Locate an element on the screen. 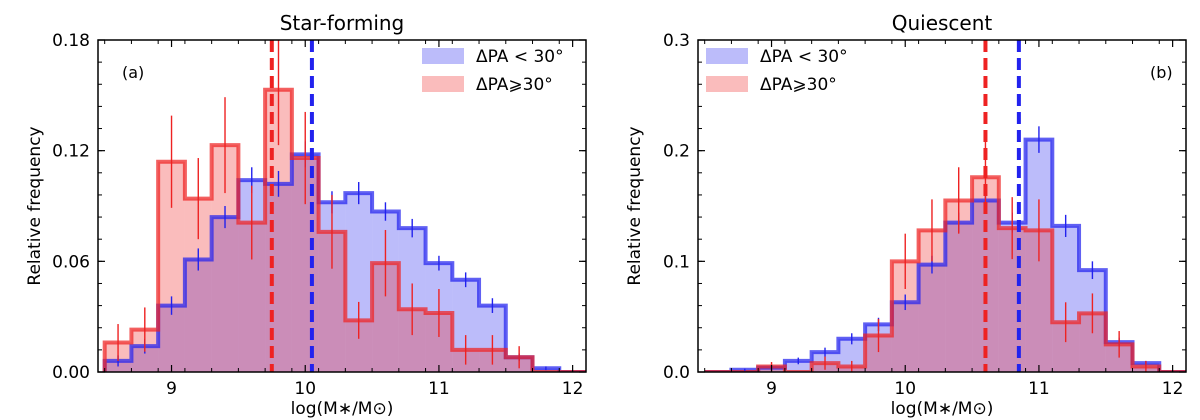 This screenshot has width=1200, height=420. panel-label: (a) is located at coordinates (133, 72).